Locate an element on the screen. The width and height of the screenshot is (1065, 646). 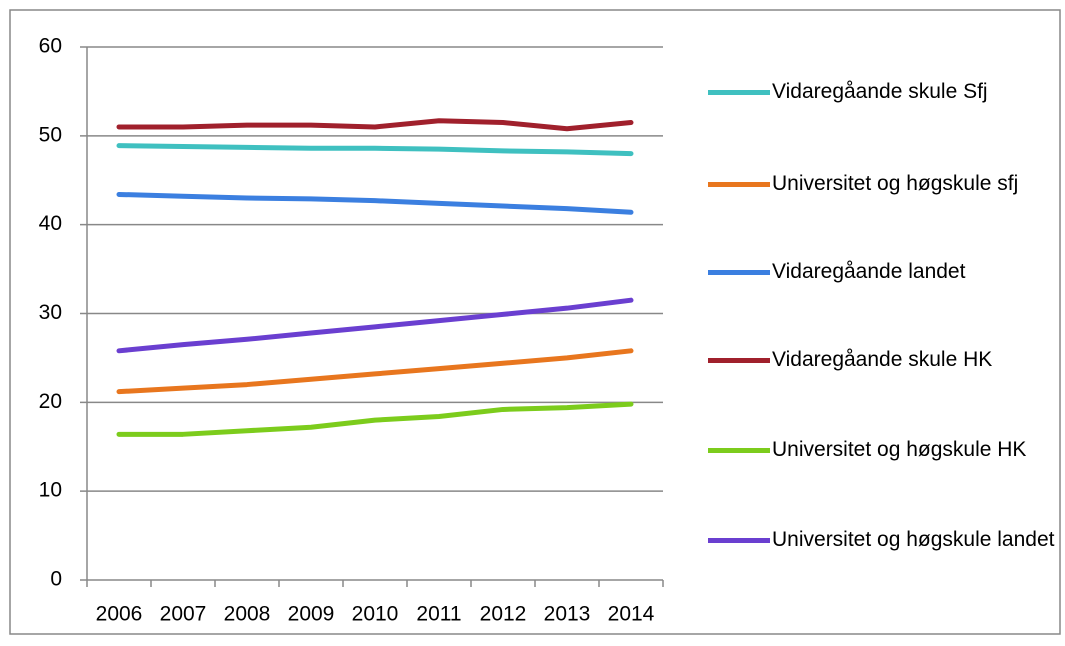
y-tick-label: 40 is located at coordinates (50, 223).